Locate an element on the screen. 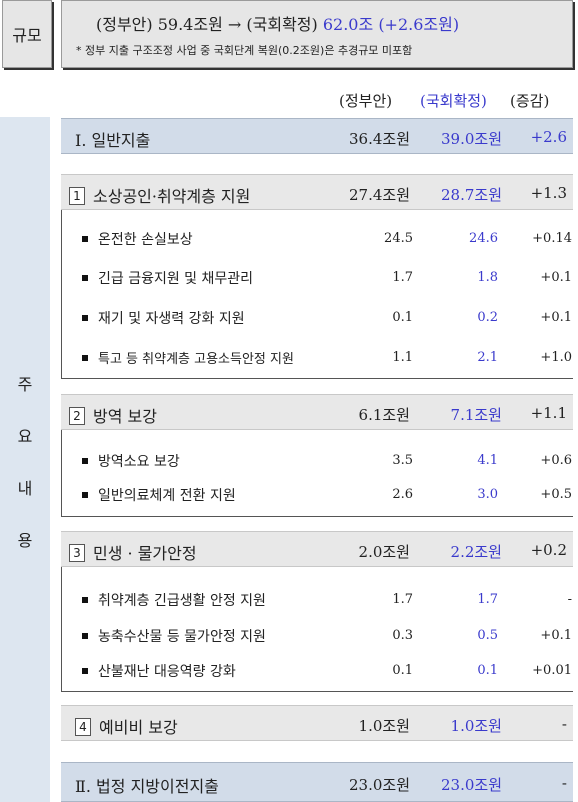 The width and height of the screenshot is (578, 802). section-title: 1 소상공인·취약계층 지원 is located at coordinates (159, 195).